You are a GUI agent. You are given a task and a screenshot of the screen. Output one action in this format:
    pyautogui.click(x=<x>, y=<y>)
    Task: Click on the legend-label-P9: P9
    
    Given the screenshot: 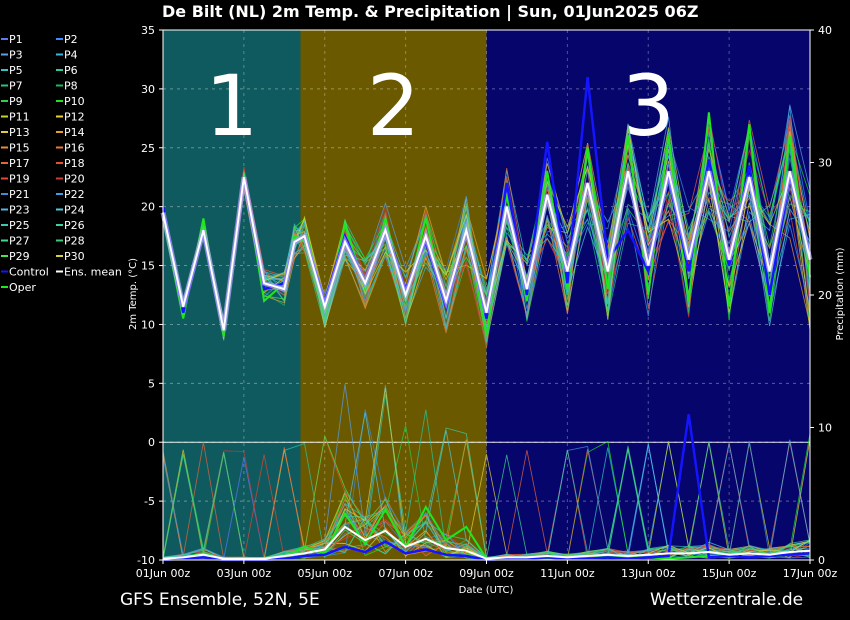 What is the action you would take?
    pyautogui.click(x=16, y=101)
    